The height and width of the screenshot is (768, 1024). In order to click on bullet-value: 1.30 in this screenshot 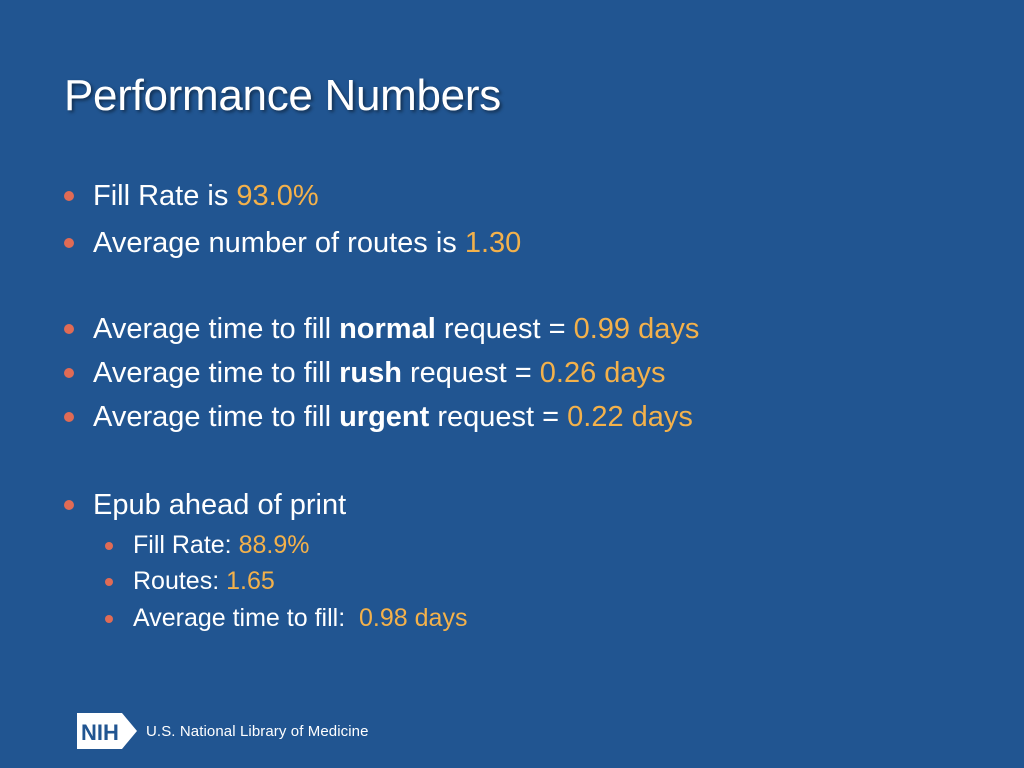, I will do `click(493, 243)`.